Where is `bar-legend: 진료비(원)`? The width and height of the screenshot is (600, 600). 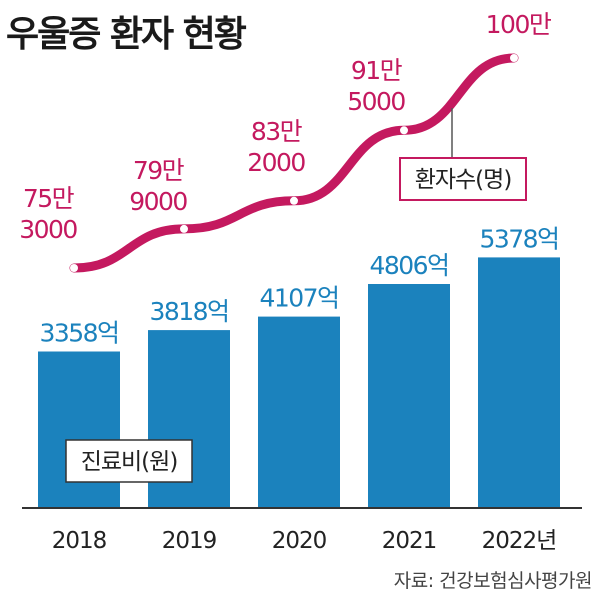 bar-legend: 진료비(원) is located at coordinates (129, 461).